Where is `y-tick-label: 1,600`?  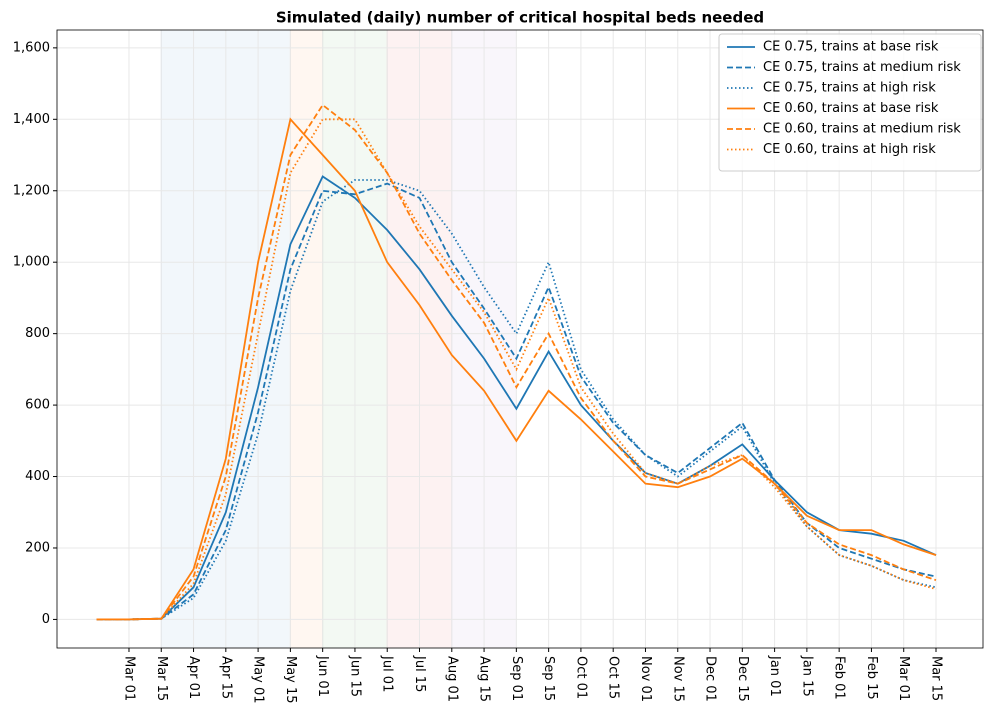 y-tick-label: 1,600 is located at coordinates (31, 47).